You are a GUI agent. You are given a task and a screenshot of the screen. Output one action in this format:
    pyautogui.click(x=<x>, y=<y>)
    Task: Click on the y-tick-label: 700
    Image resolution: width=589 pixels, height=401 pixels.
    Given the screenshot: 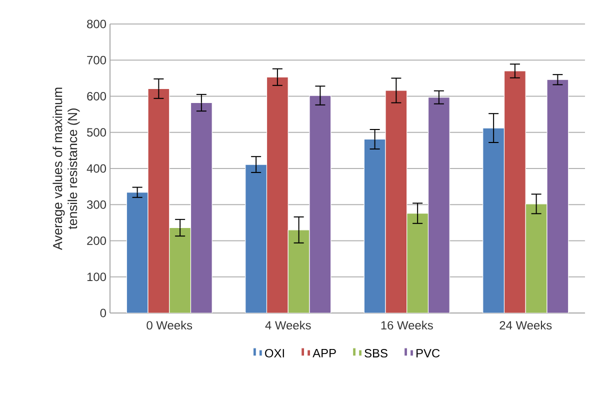 What is the action you would take?
    pyautogui.click(x=96, y=60)
    